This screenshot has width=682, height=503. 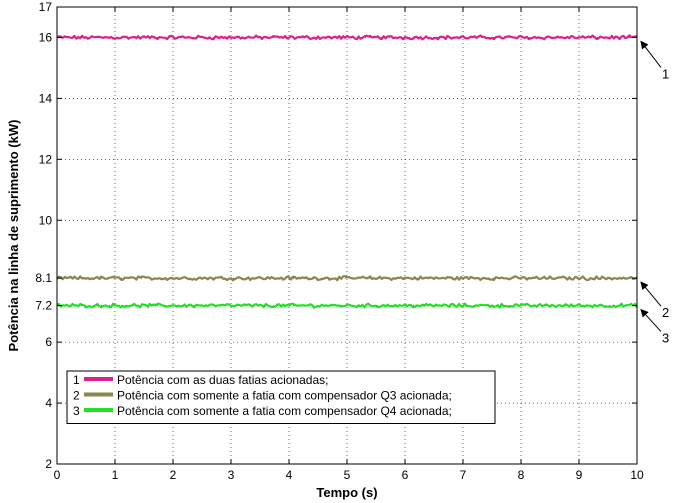 What do you see at coordinates (46, 37) in the screenshot?
I see `y-tick-label: 16` at bounding box center [46, 37].